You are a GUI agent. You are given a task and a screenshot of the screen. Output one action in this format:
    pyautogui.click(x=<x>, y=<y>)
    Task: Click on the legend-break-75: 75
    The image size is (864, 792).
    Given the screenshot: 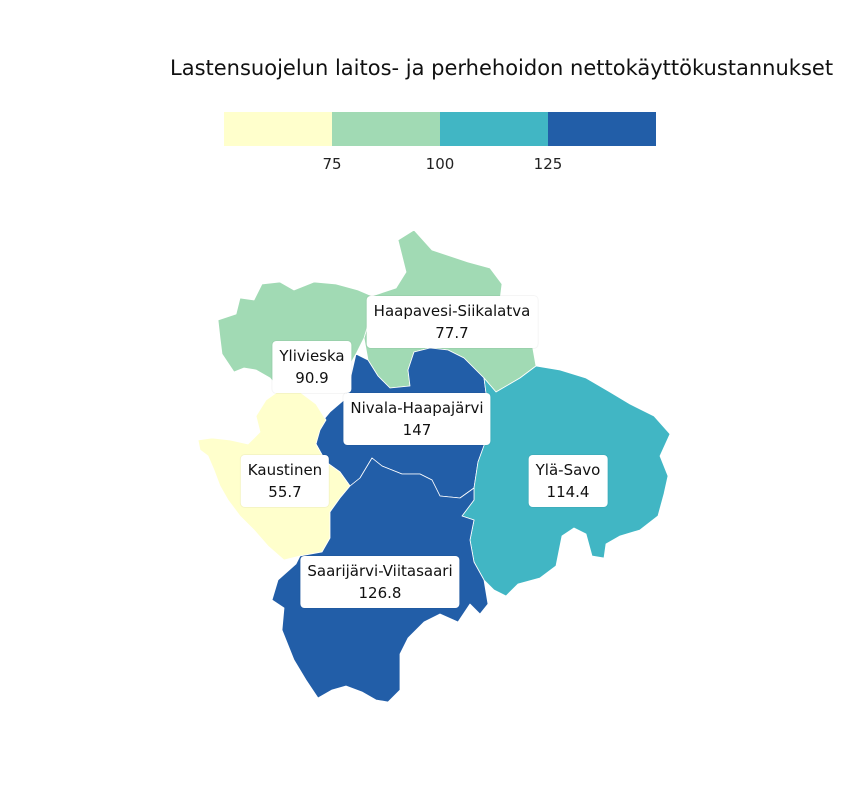 What is the action you would take?
    pyautogui.click(x=332, y=164)
    